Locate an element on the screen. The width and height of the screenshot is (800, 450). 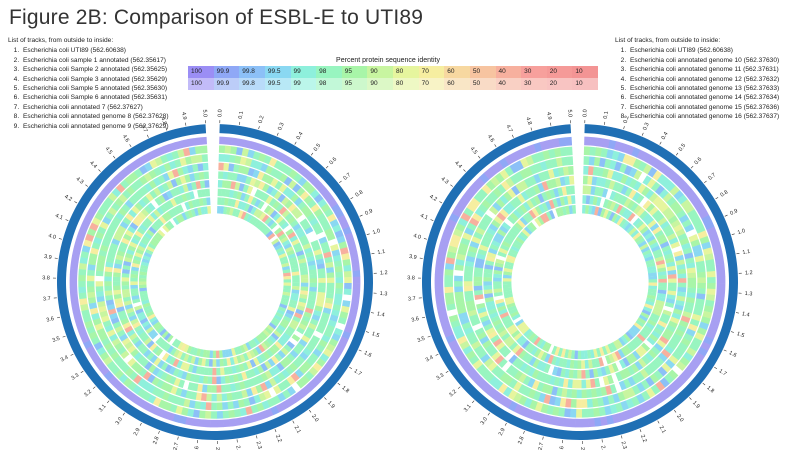
ring-tick-label: 2.7 is located at coordinates (177, 446).